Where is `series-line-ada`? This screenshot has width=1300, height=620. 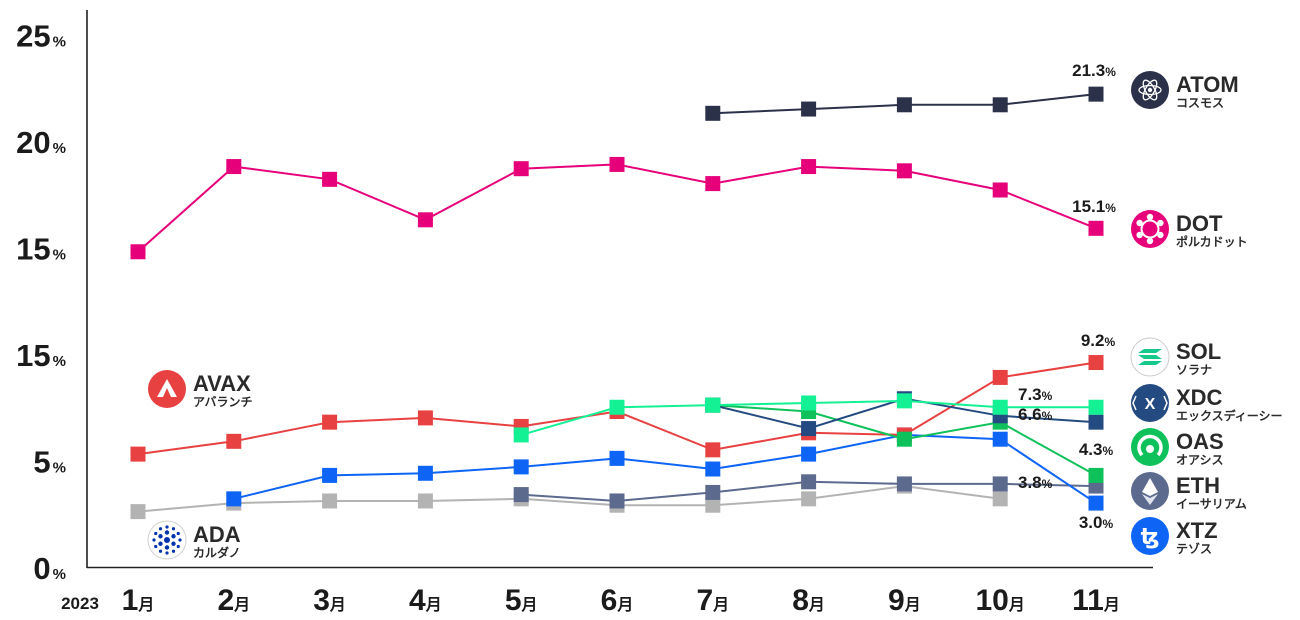
series-line-ada is located at coordinates (569, 499).